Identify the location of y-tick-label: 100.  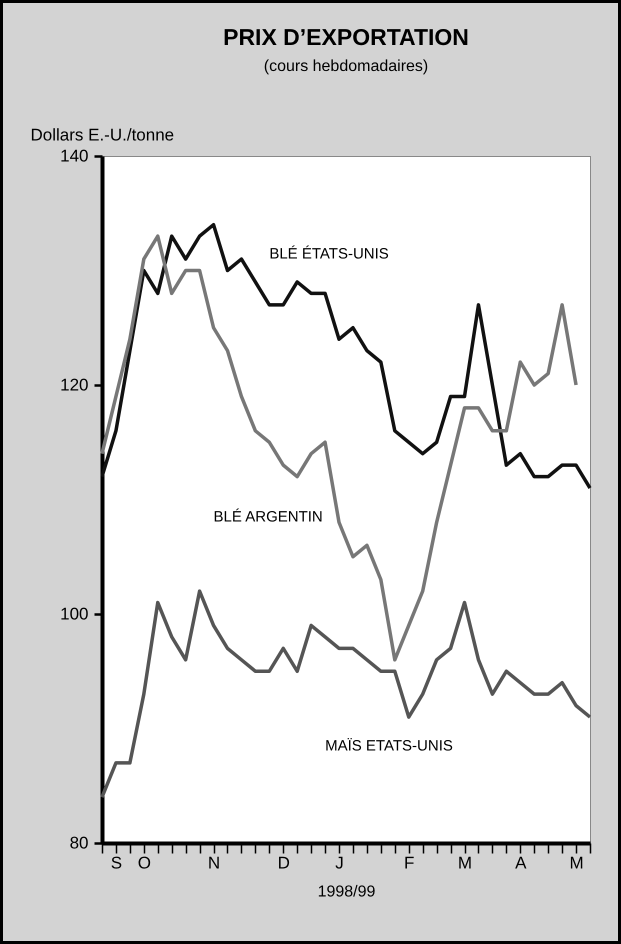
(74, 614).